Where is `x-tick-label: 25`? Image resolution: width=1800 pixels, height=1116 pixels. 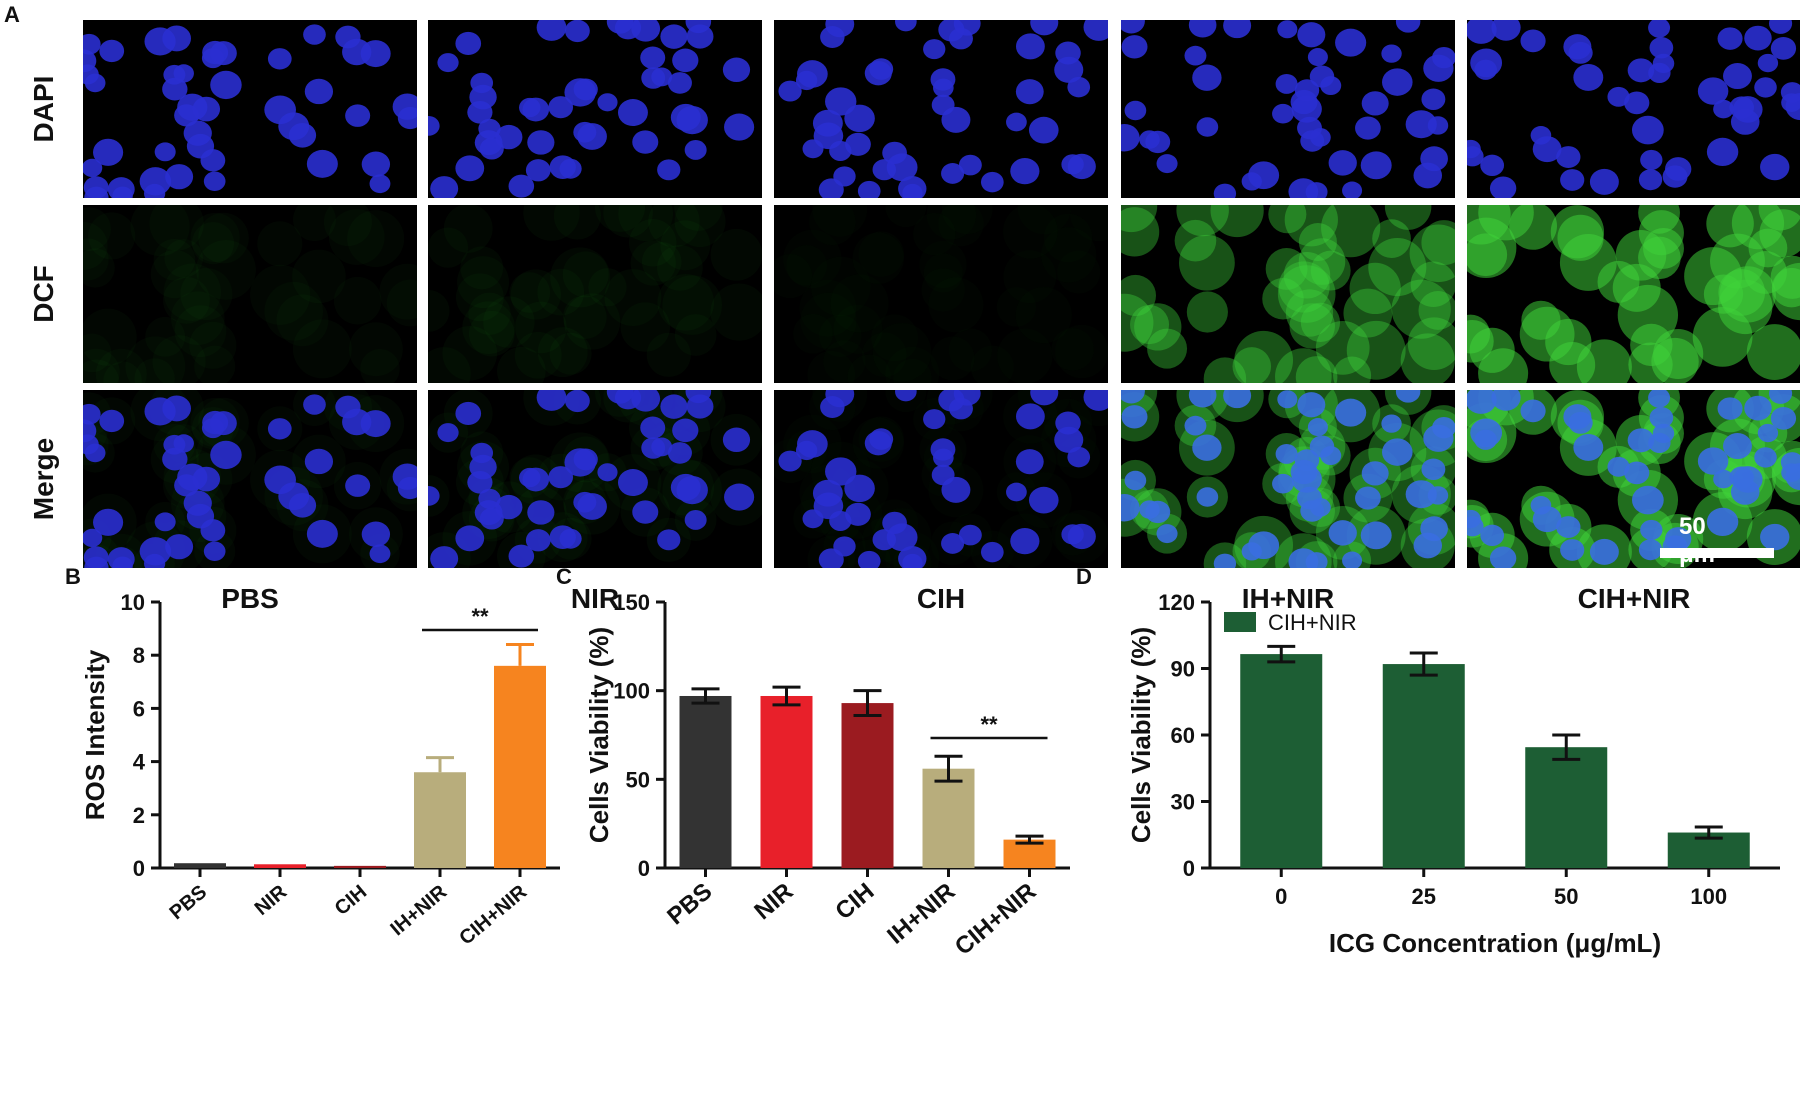 x-tick-label: 25 is located at coordinates (1424, 896).